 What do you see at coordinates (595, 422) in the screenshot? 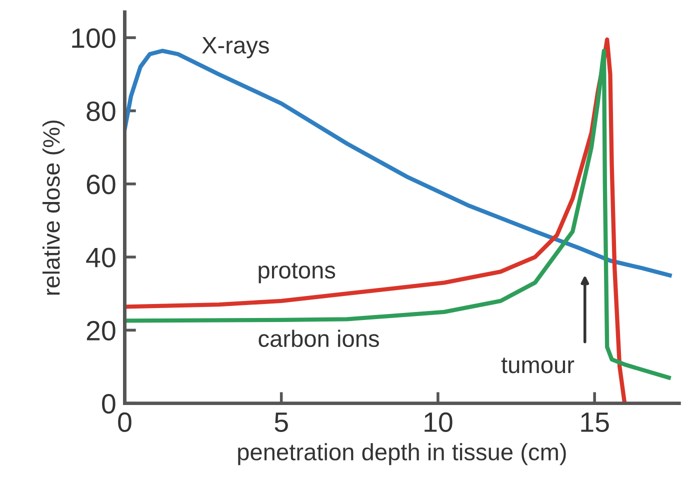
I see `x-tick-label: 15` at bounding box center [595, 422].